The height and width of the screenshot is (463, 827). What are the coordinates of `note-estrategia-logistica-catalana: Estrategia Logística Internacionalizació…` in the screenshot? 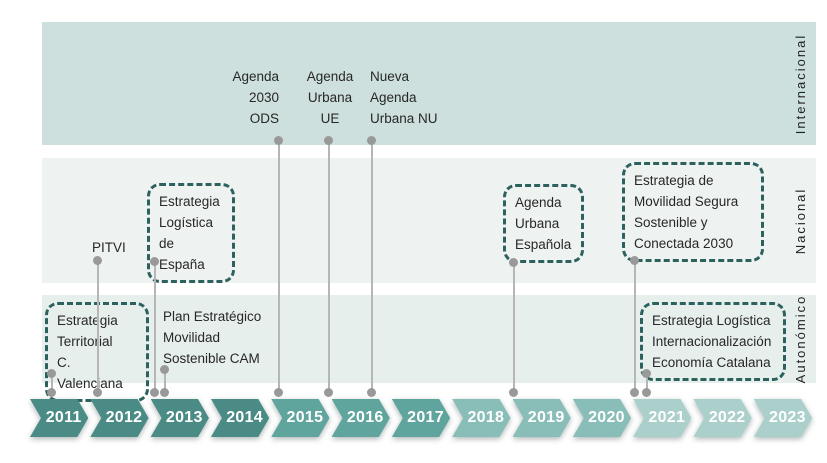 It's located at (713, 341).